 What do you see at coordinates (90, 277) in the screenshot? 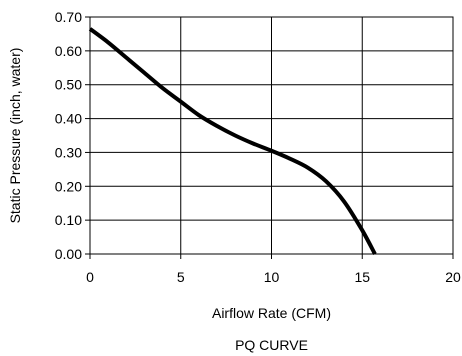
I see `x-tick-label: 0` at bounding box center [90, 277].